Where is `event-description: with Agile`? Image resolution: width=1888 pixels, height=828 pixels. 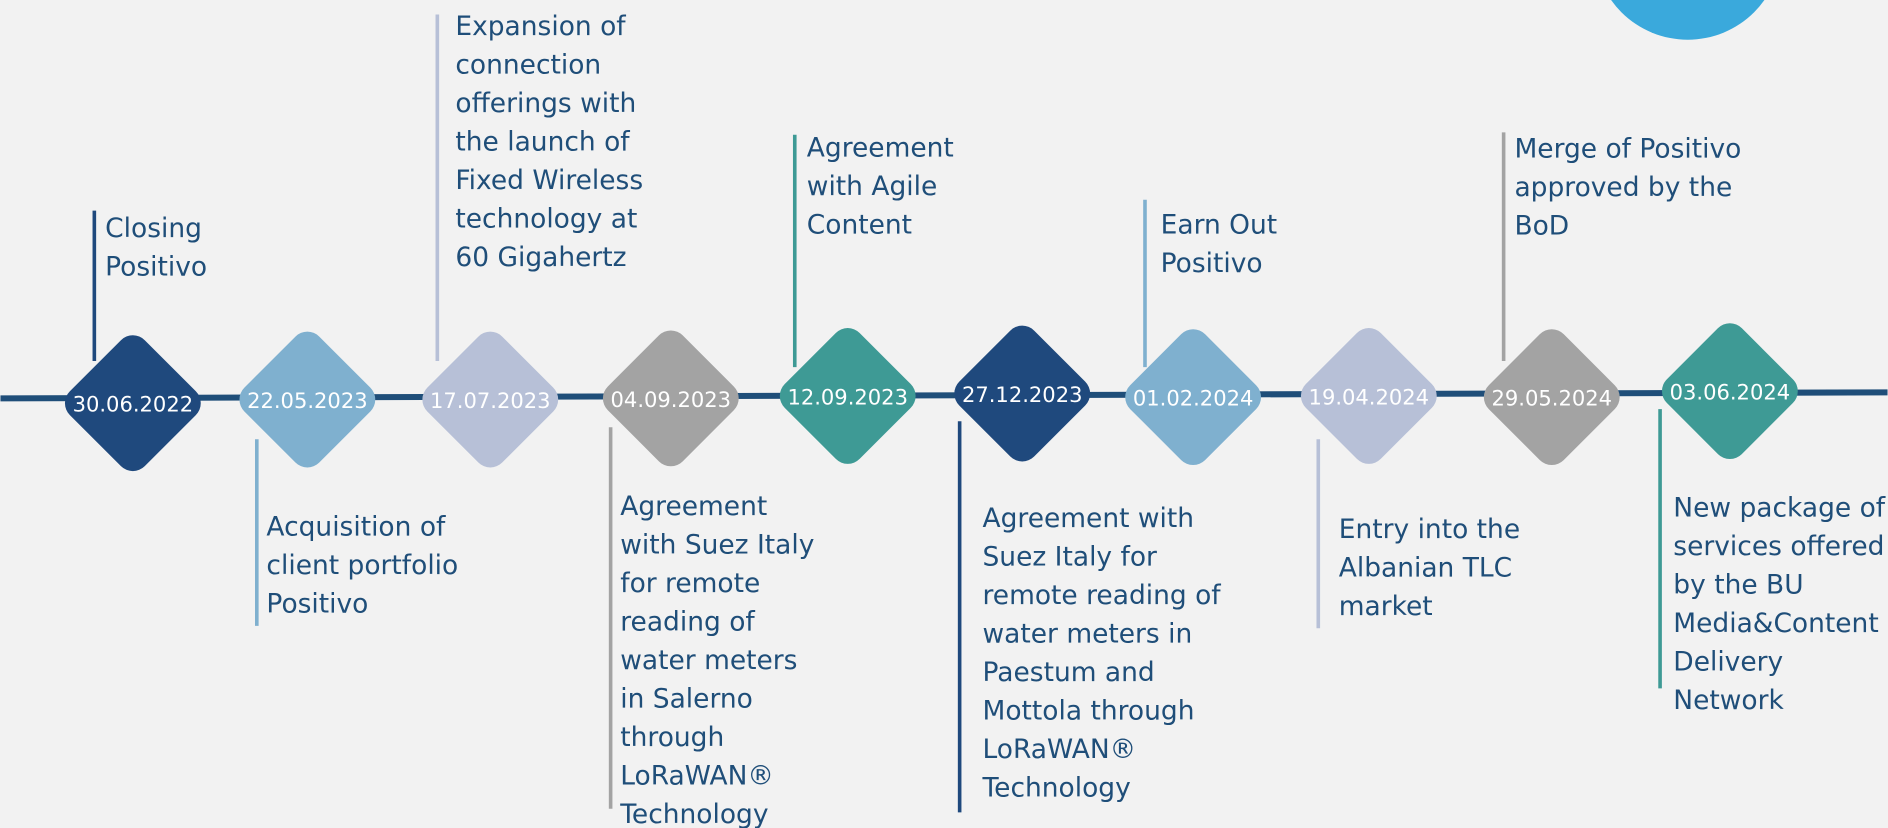 event-description: with Agile is located at coordinates (872, 186).